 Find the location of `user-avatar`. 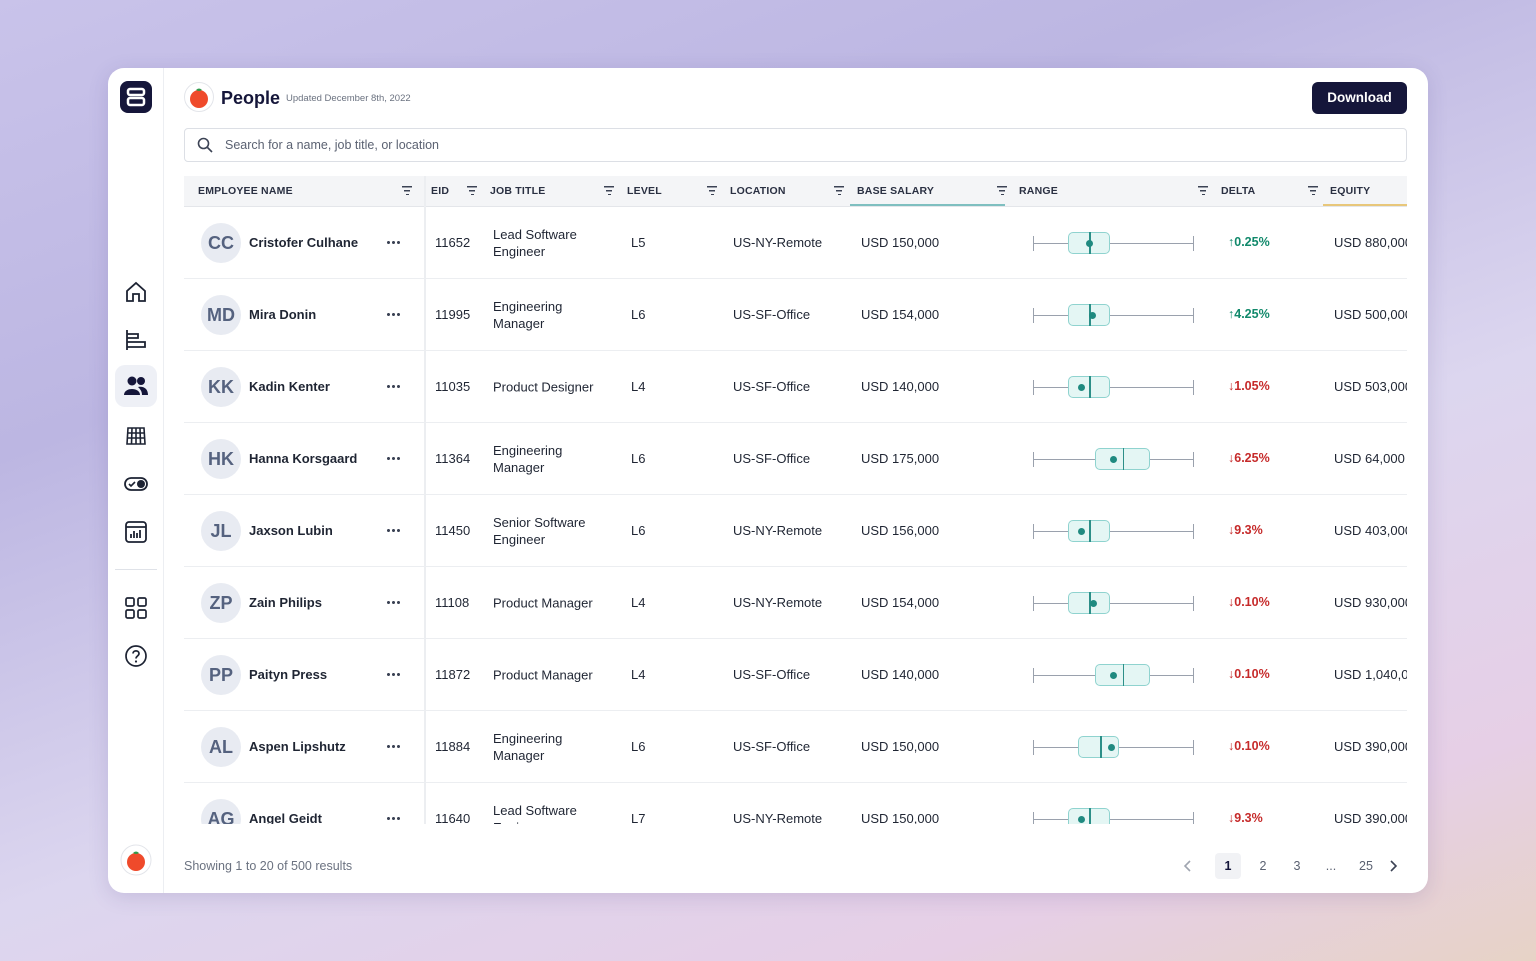

user-avatar is located at coordinates (136, 860).